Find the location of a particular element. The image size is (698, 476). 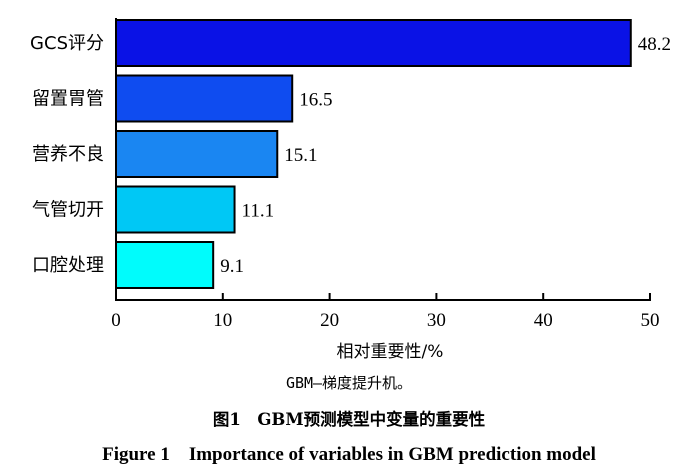

category-label-2: 留置胃管 is located at coordinates (68, 99).